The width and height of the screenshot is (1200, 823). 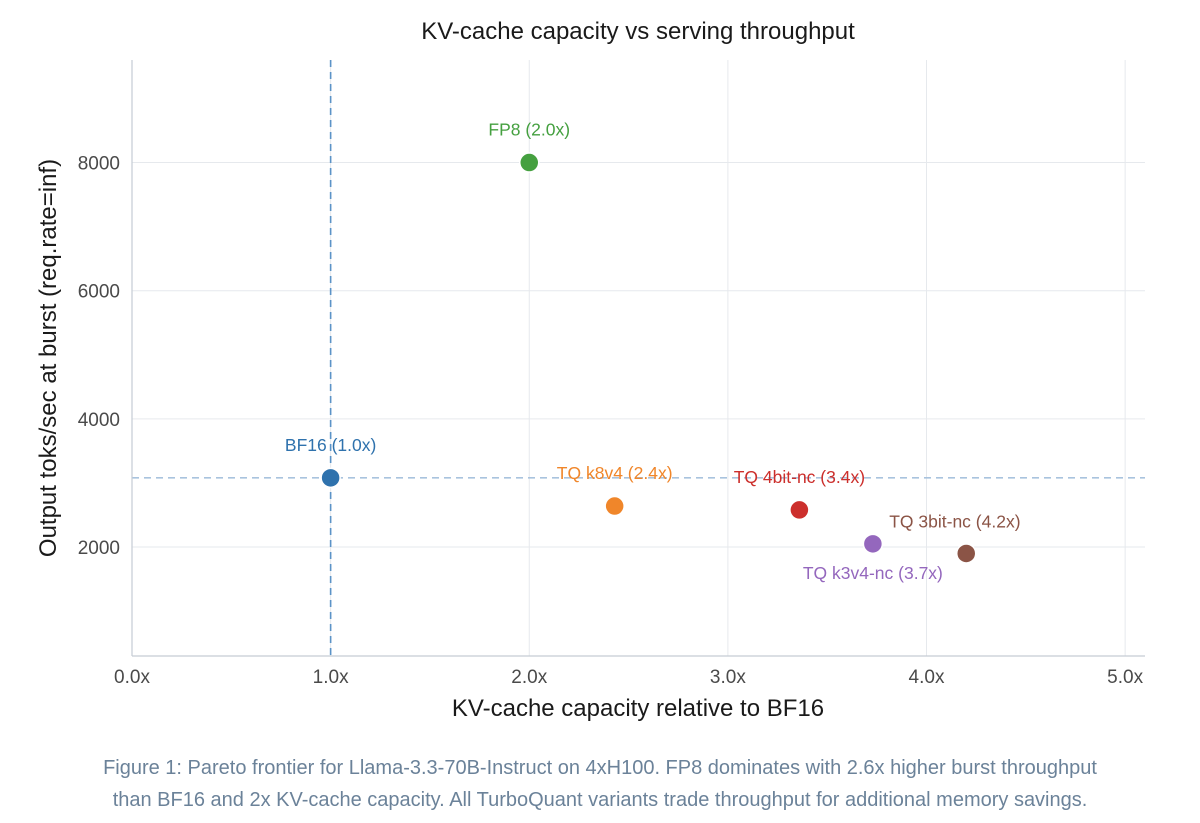 What do you see at coordinates (799, 477) in the screenshot?
I see `point-label: TQ 4bit-nc (3.4x)` at bounding box center [799, 477].